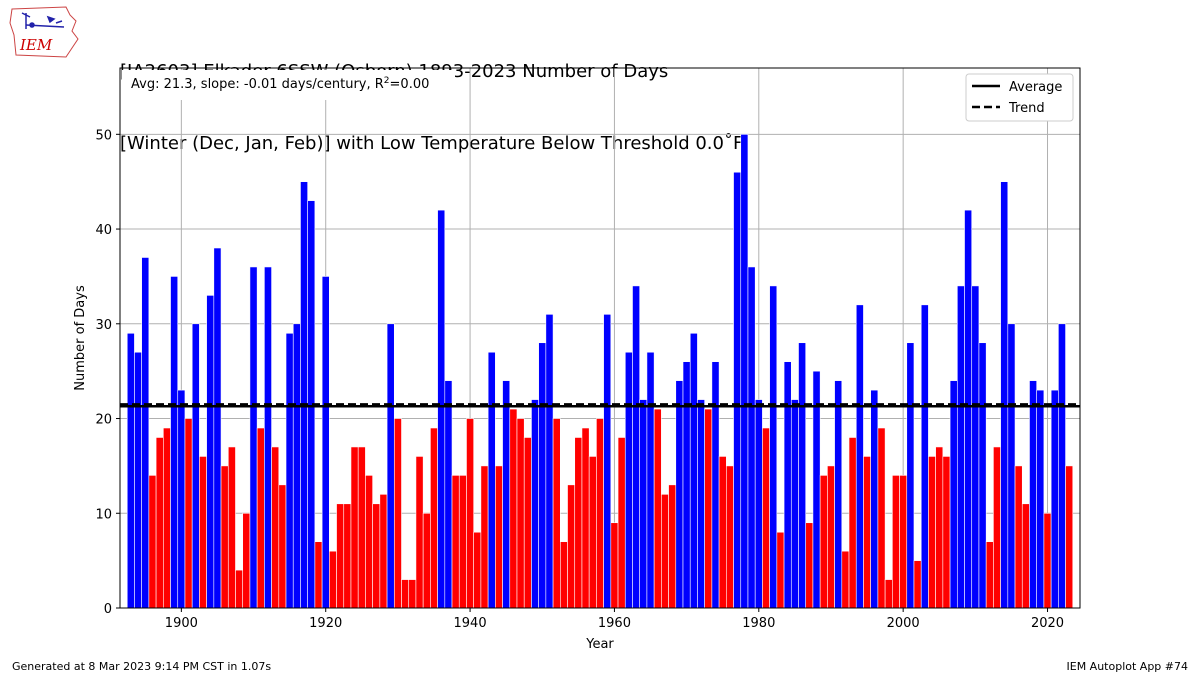 The width and height of the screenshot is (1200, 675). What do you see at coordinates (1026, 108) in the screenshot?
I see `legend-trend-label: Trend` at bounding box center [1026, 108].